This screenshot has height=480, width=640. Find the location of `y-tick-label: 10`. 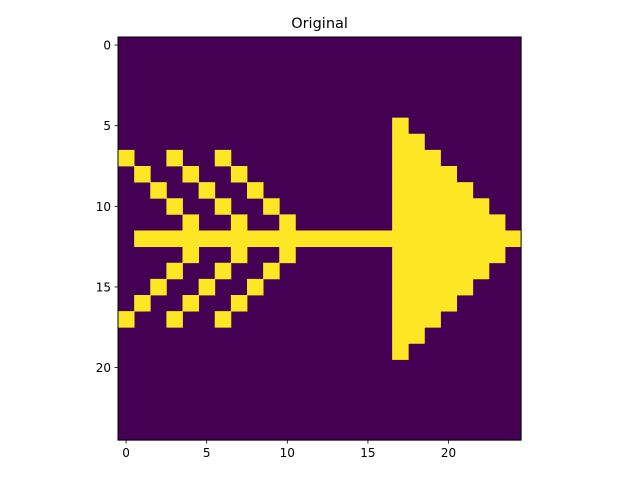

y-tick-label: 10 is located at coordinates (103, 207).